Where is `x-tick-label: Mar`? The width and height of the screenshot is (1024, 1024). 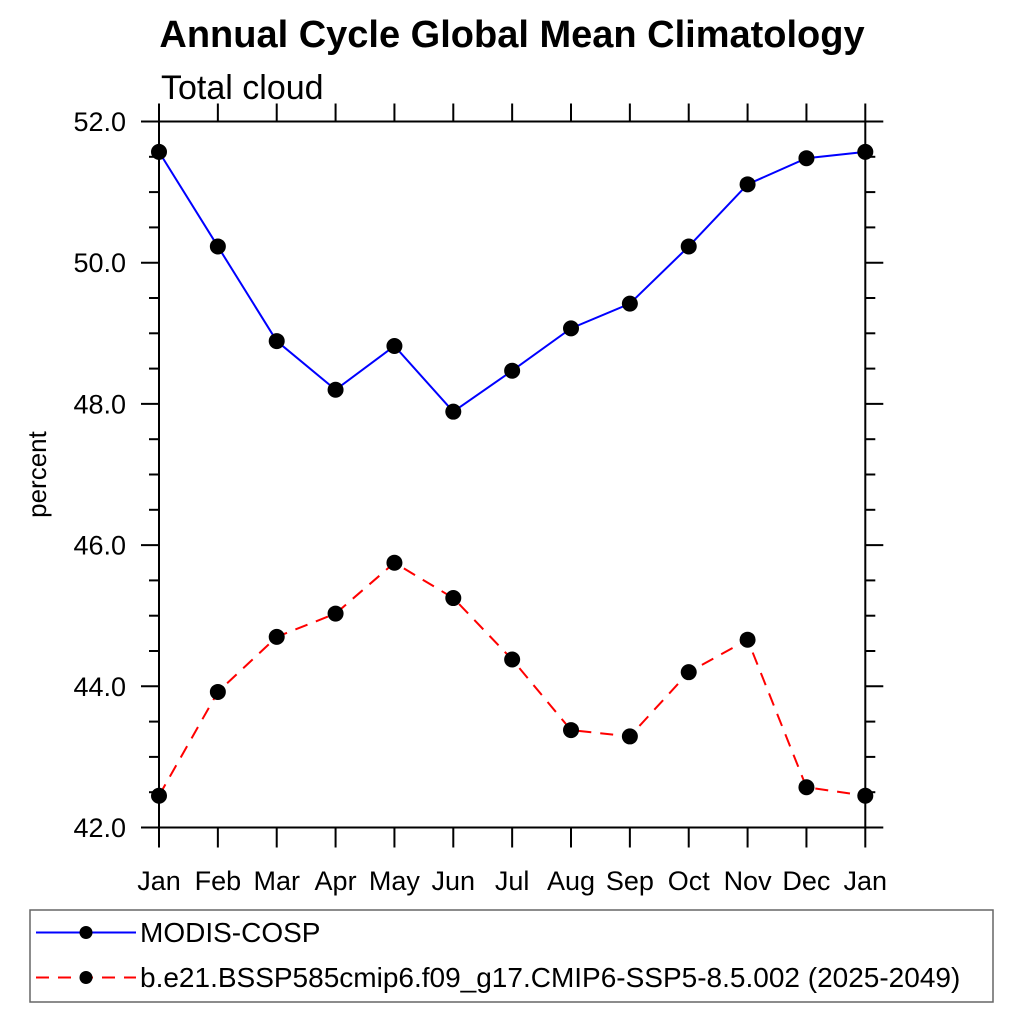
x-tick-label: Mar is located at coordinates (276, 881).